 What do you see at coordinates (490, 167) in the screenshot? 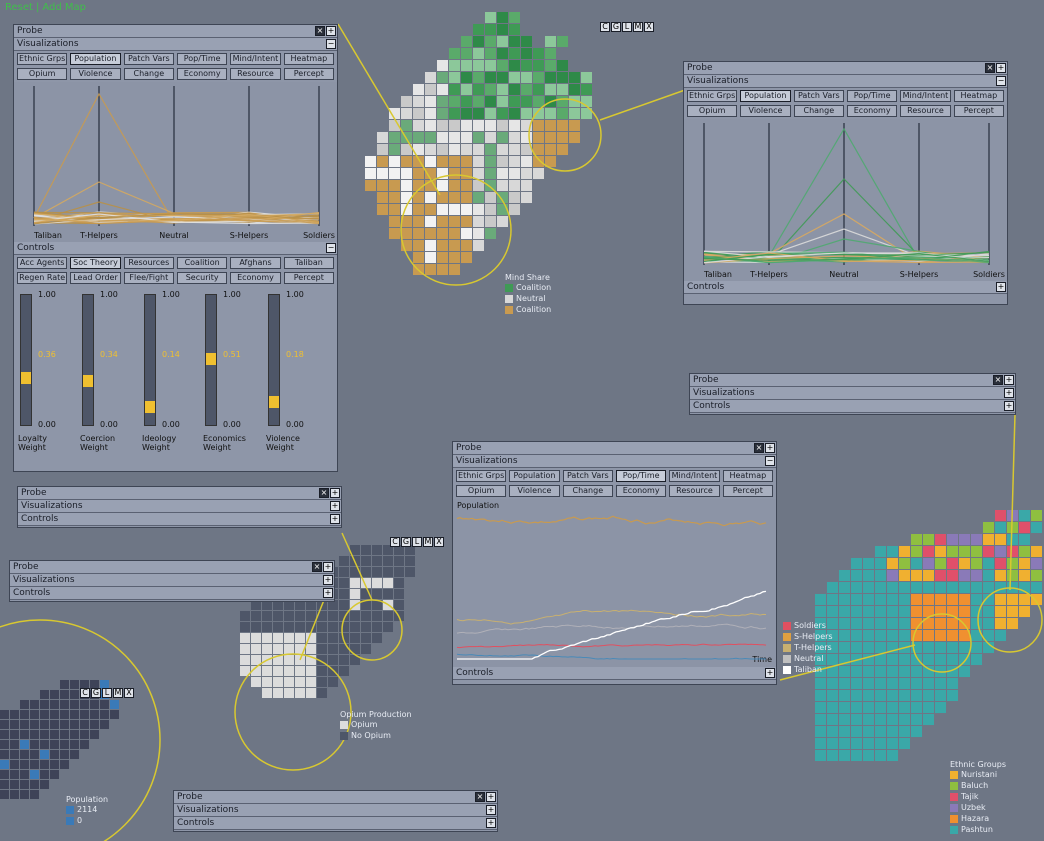
I see `afghanistan-mind-share-map` at bounding box center [490, 167].